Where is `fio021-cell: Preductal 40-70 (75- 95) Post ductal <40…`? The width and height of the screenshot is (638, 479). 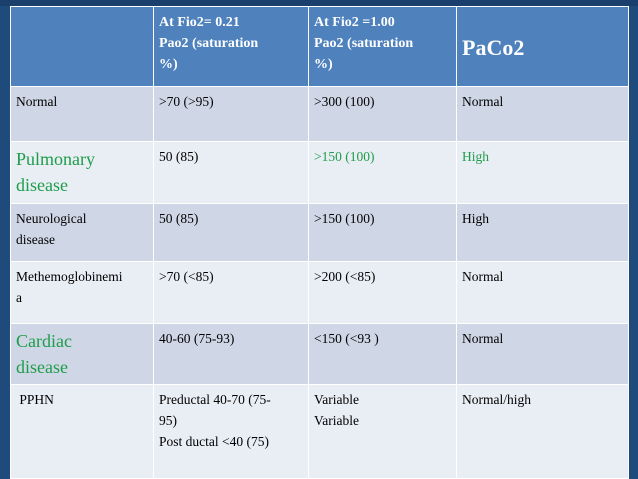 fio021-cell: Preductal 40-70 (75- 95) Post ductal <40… is located at coordinates (231, 431).